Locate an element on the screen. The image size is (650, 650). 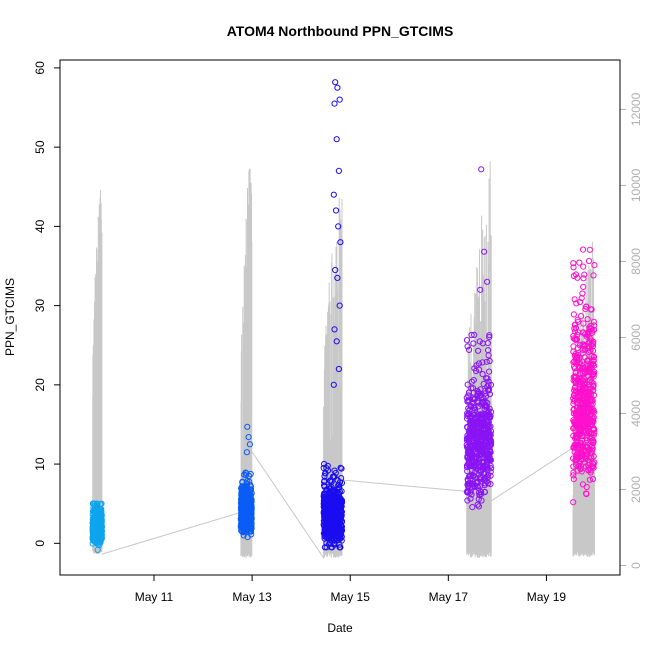
y2-tick-label: 10000 is located at coordinates (636, 185).